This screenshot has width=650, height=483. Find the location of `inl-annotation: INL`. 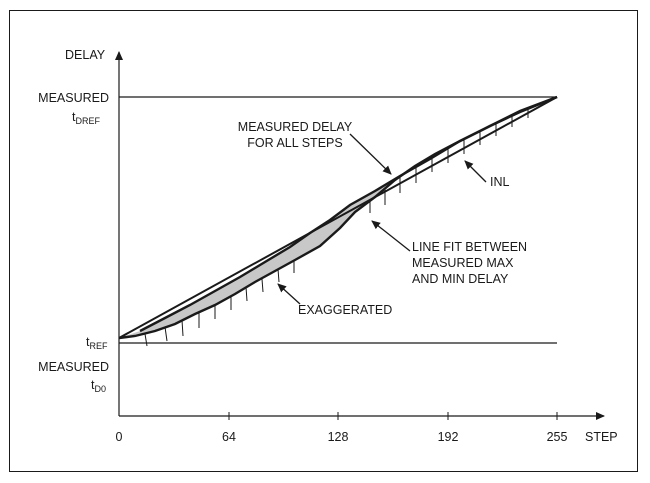

inl-annotation: INL is located at coordinates (500, 182).